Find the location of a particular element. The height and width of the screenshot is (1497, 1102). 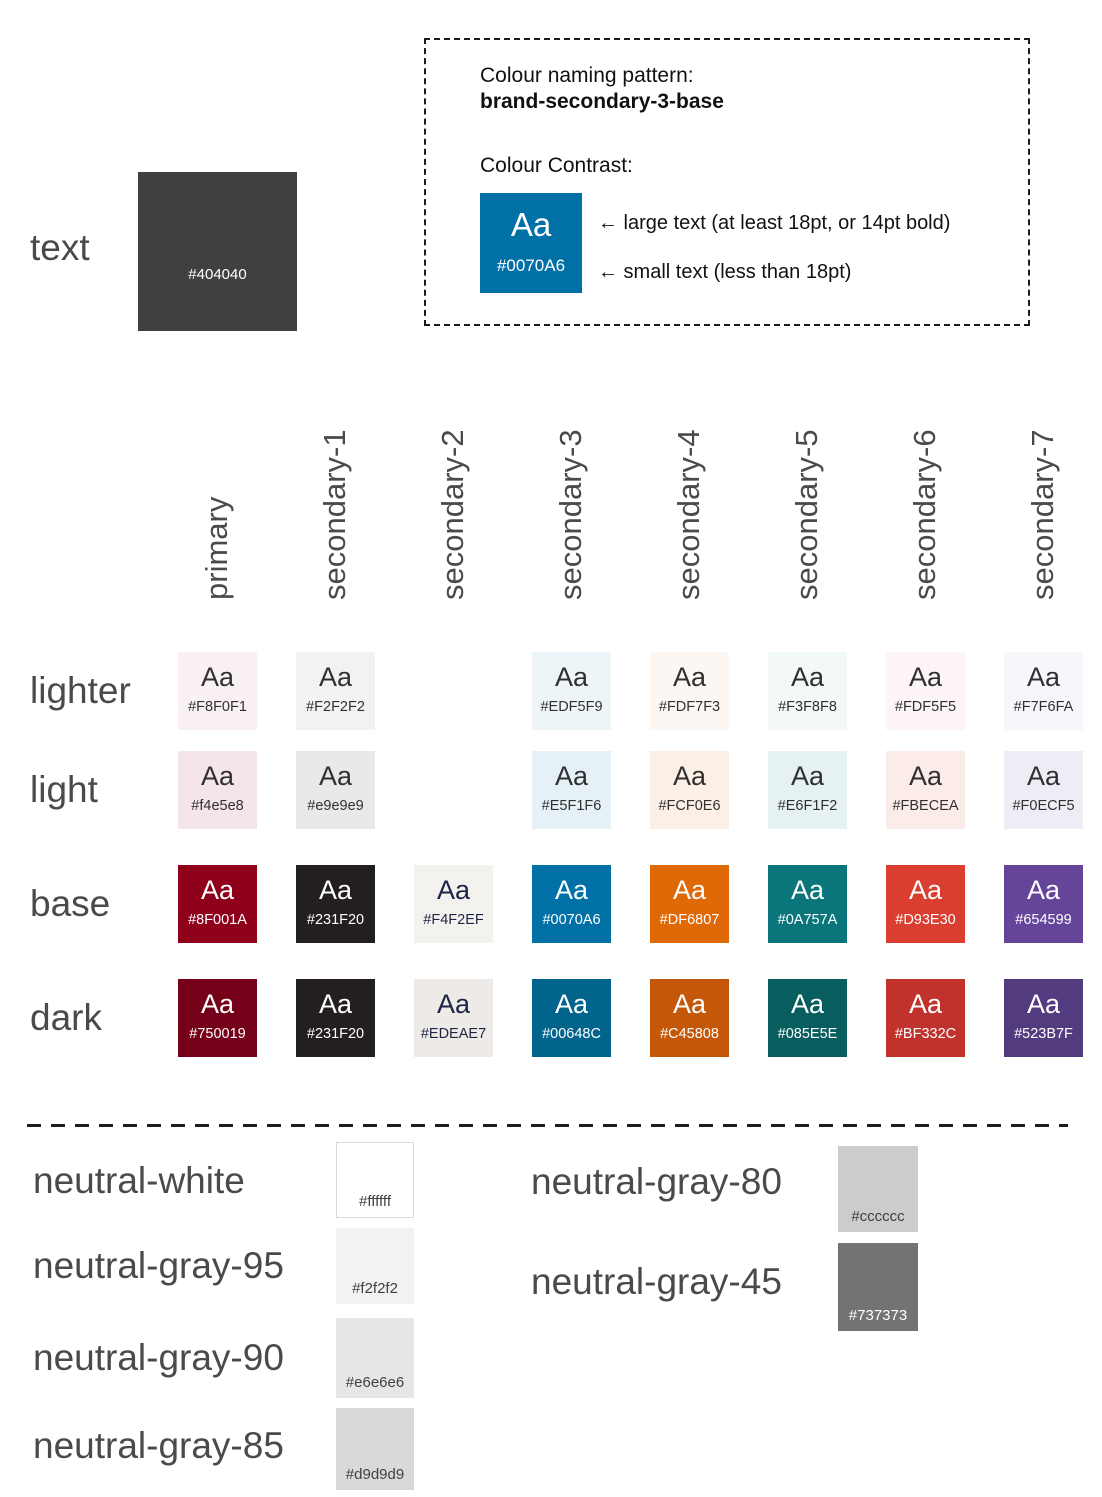

swatch-lighter-secondary-4: Aa #FDF7F3 is located at coordinates (689, 691).